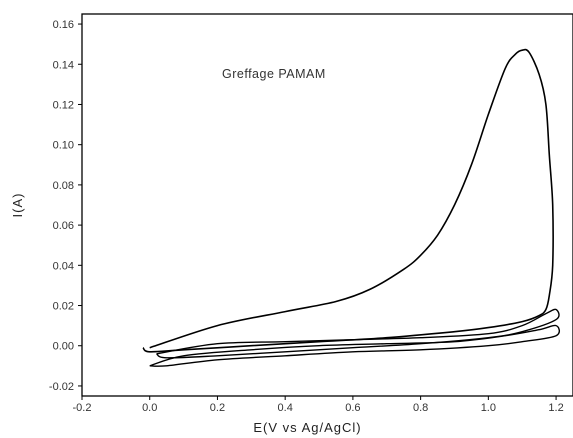 Image resolution: width=573 pixels, height=438 pixels. I want to click on x-tick-label: 1.2, so click(555, 408).